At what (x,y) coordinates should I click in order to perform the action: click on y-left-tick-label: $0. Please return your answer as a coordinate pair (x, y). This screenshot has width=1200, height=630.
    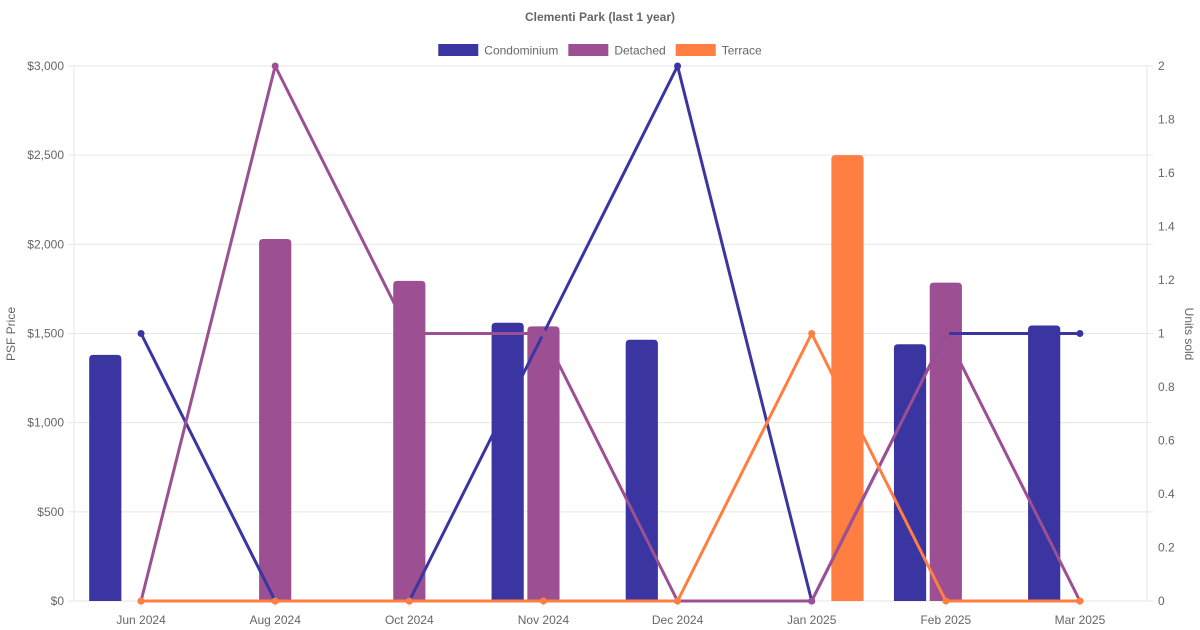
    Looking at the image, I should click on (58, 601).